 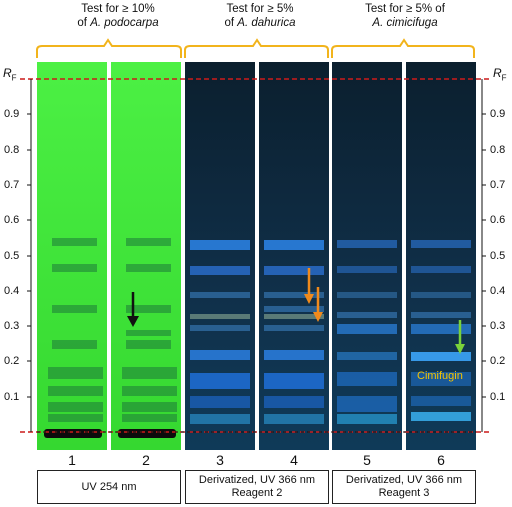 What do you see at coordinates (294, 332) in the screenshot?
I see `lane-4-bands` at bounding box center [294, 332].